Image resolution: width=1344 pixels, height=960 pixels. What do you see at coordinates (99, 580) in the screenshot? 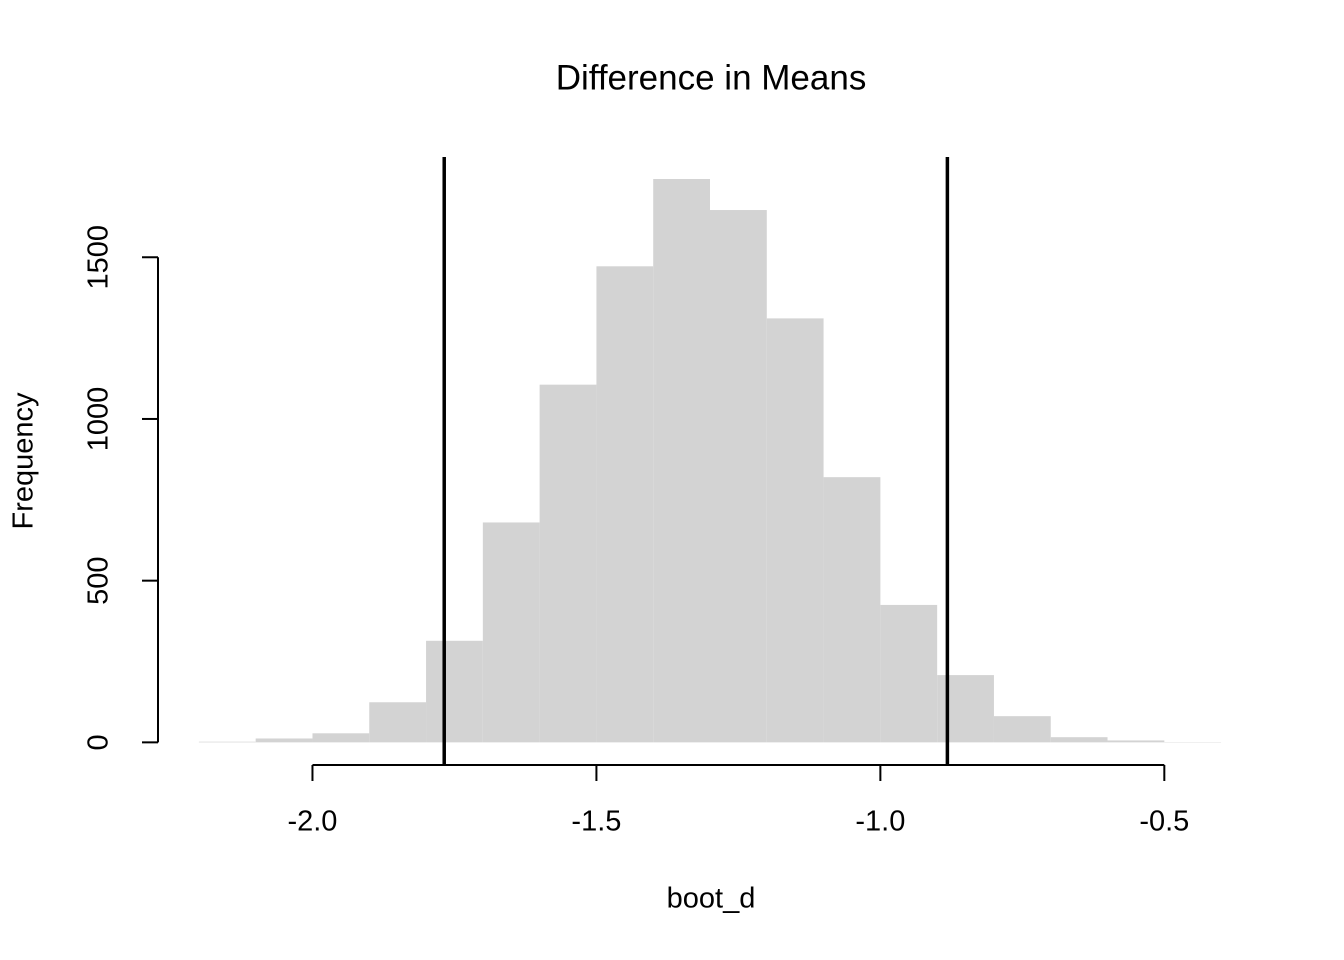
I see `y-tick-label: 500` at bounding box center [99, 580].